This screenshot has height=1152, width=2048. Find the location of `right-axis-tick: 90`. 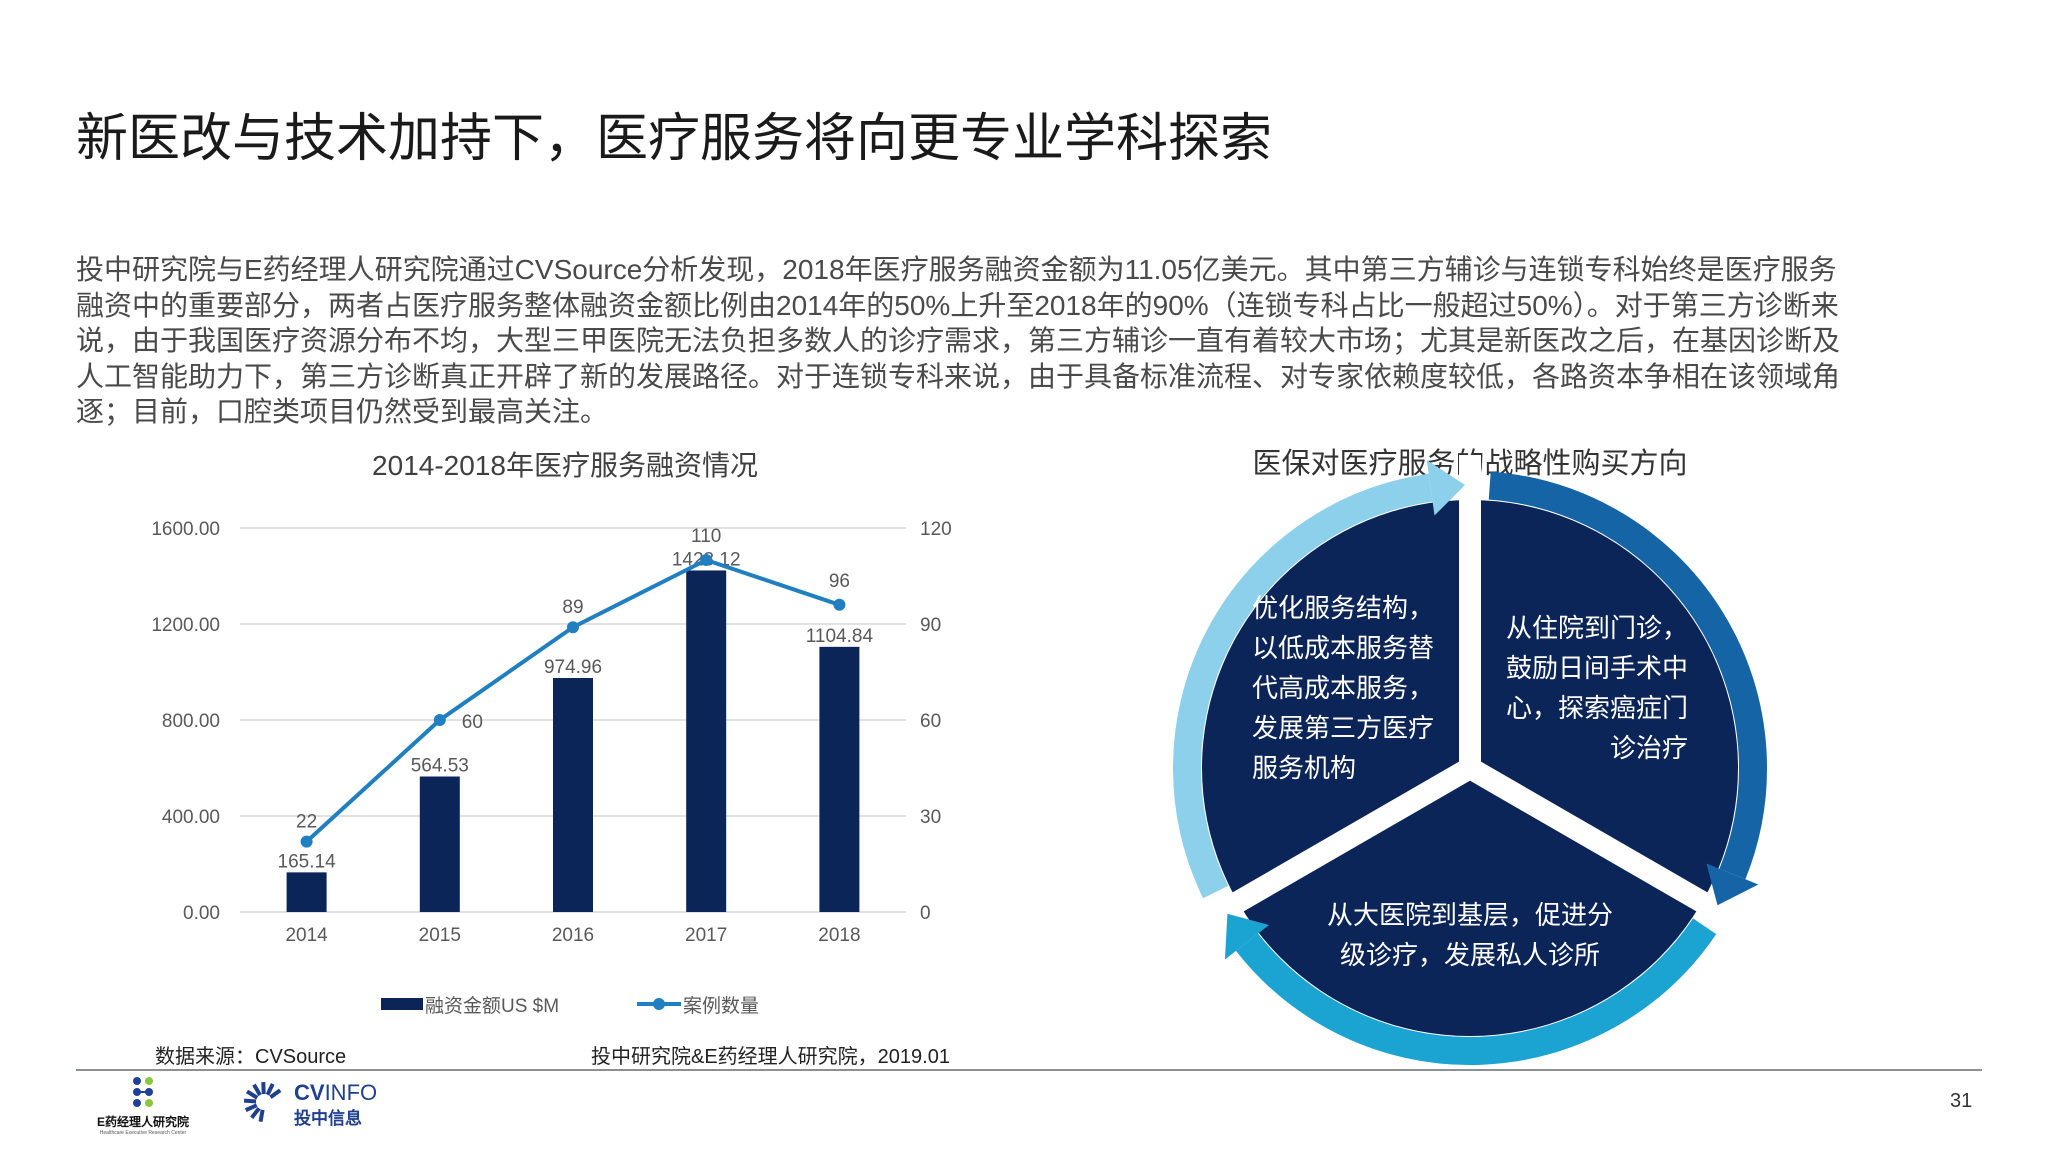

right-axis-tick: 90 is located at coordinates (930, 625).